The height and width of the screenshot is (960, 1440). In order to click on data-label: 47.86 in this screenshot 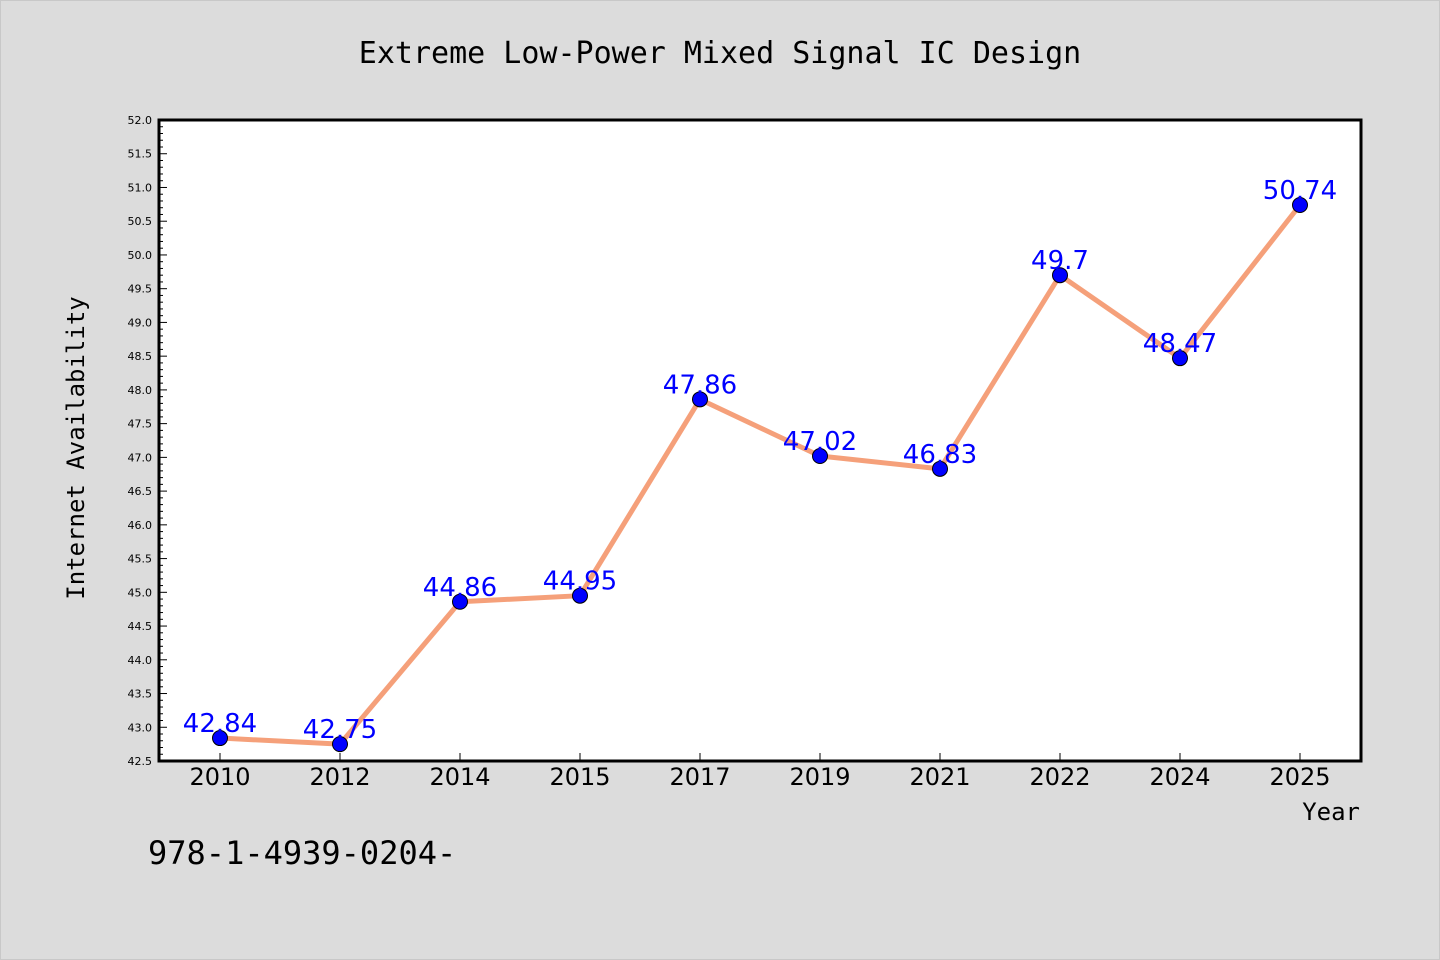, I will do `click(700, 385)`.